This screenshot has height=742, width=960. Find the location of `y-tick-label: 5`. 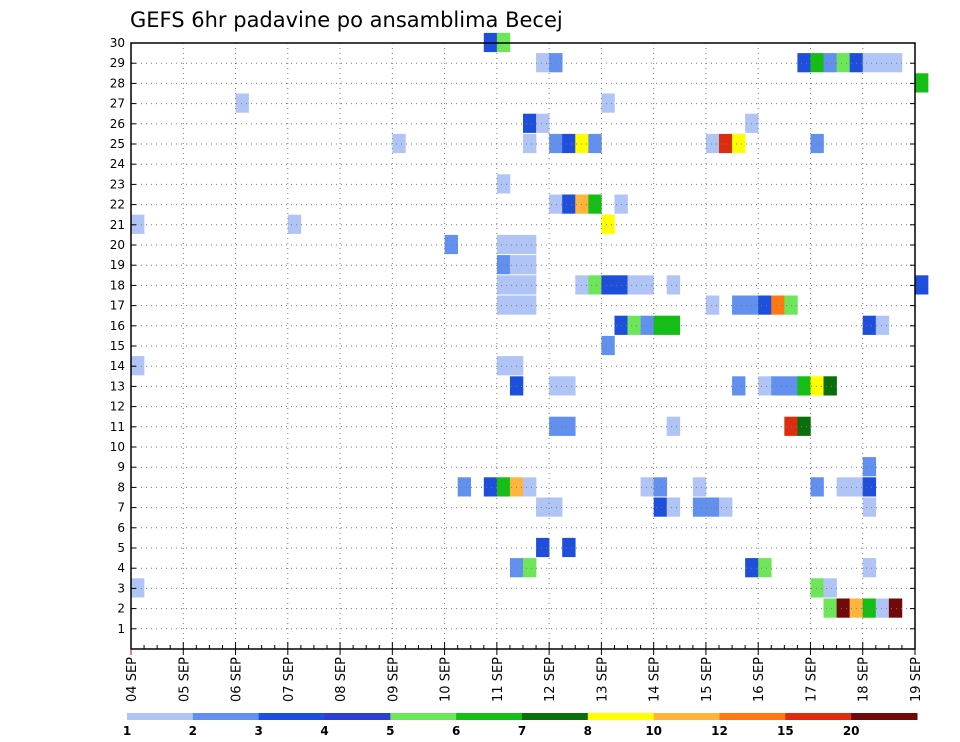

y-tick-label: 5 is located at coordinates (121, 548).